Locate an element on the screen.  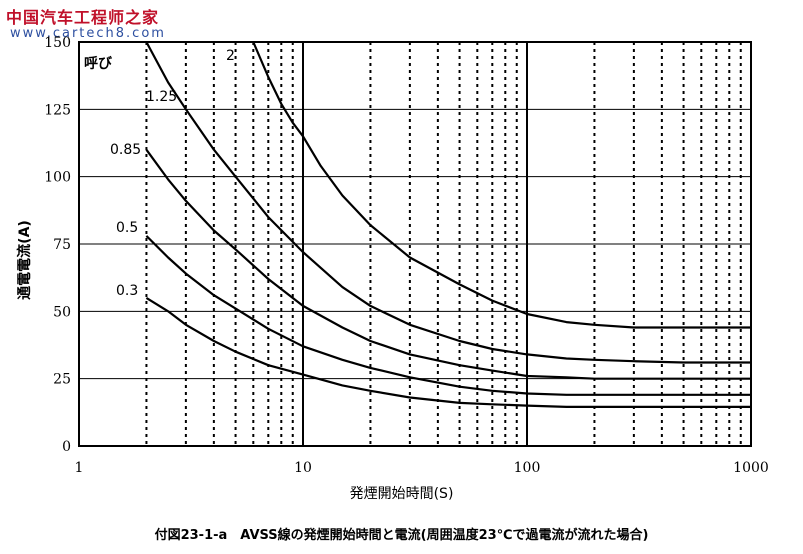
watermark-title: 中国汽车工程师之家 is located at coordinates (83, 17).